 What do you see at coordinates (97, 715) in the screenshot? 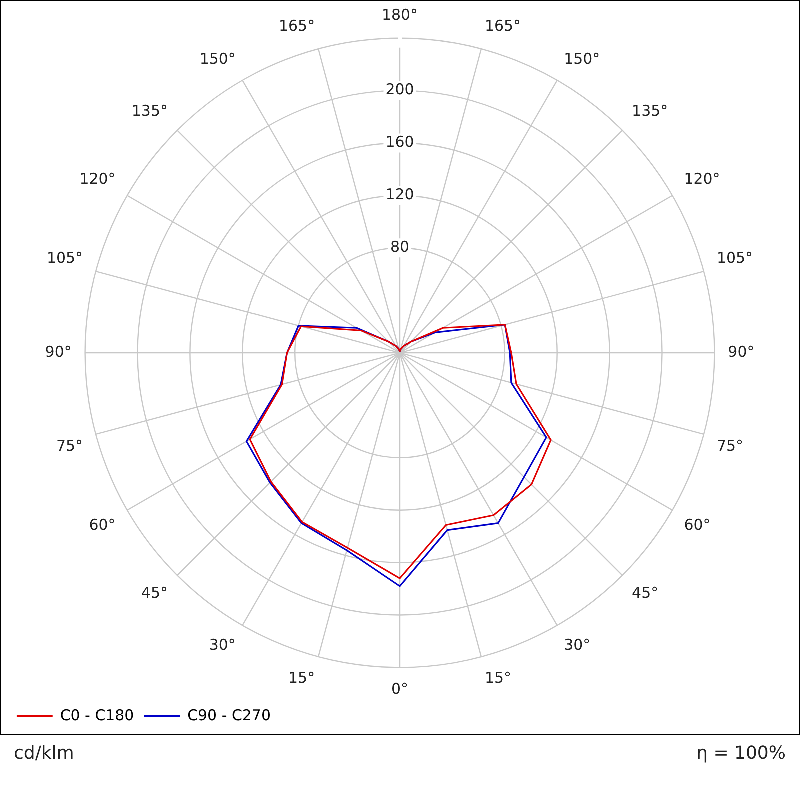
I see `legend-label: C0 - C180` at bounding box center [97, 715].